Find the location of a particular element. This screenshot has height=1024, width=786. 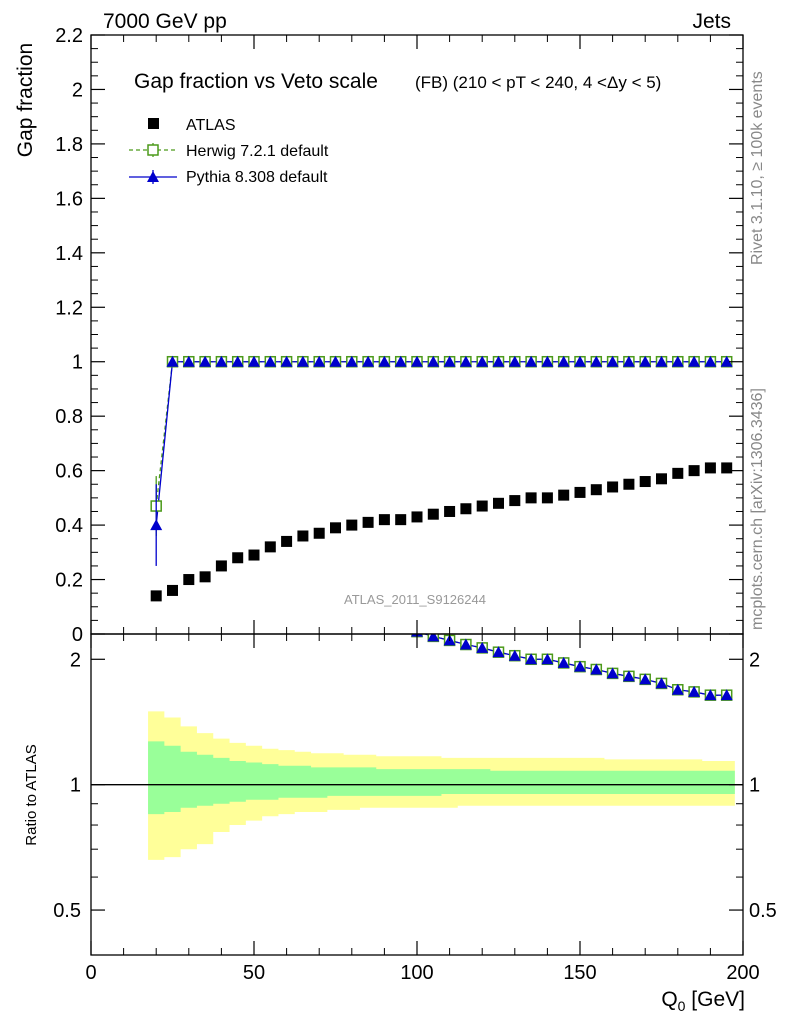

ratio-ytick-label: 0.5 is located at coordinates (67, 911).